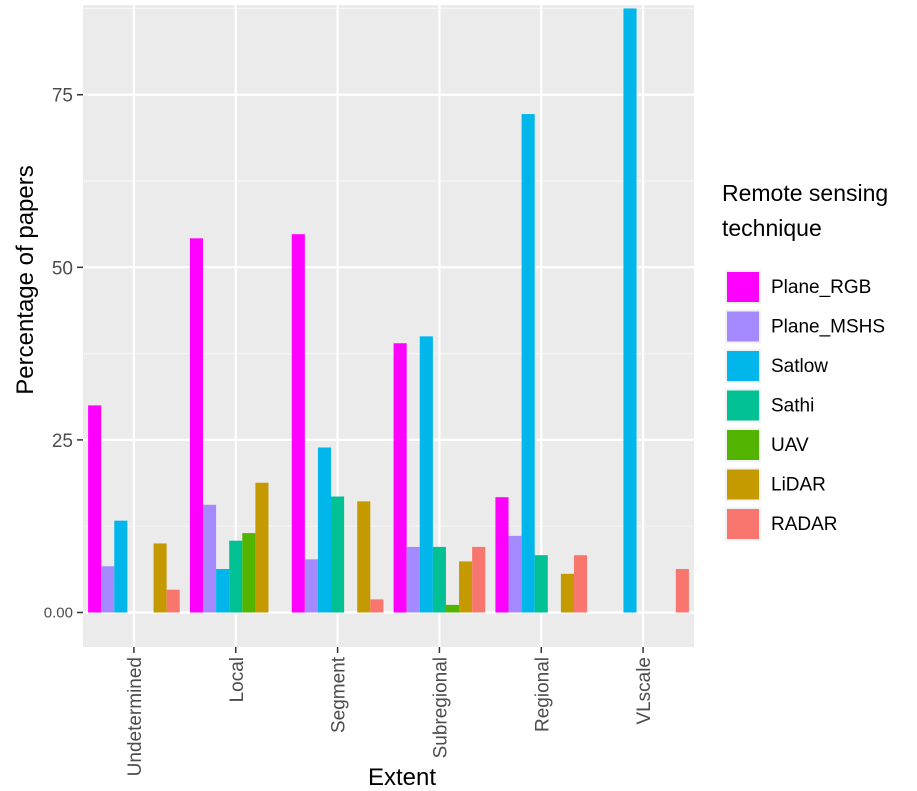  What do you see at coordinates (644, 691) in the screenshot?
I see `x-tick-label: VLscale` at bounding box center [644, 691].